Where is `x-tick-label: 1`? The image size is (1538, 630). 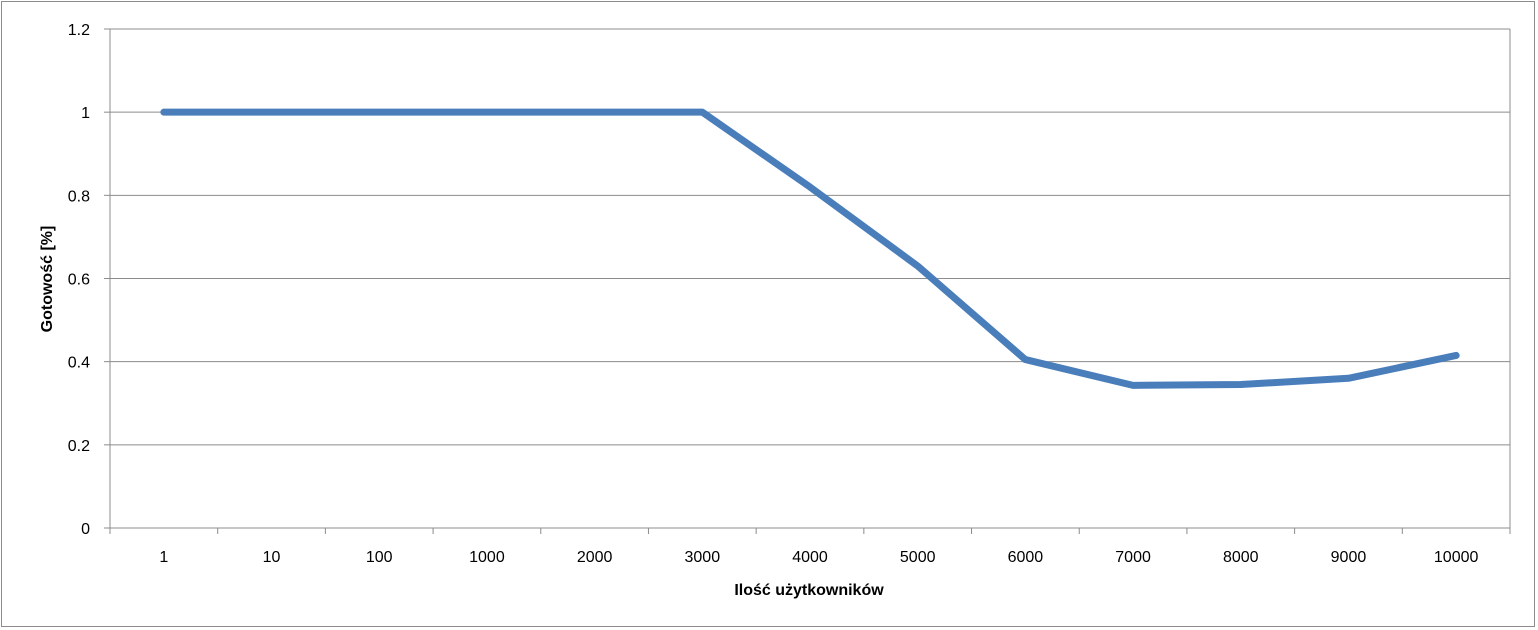
x-tick-label: 1 is located at coordinates (163, 557).